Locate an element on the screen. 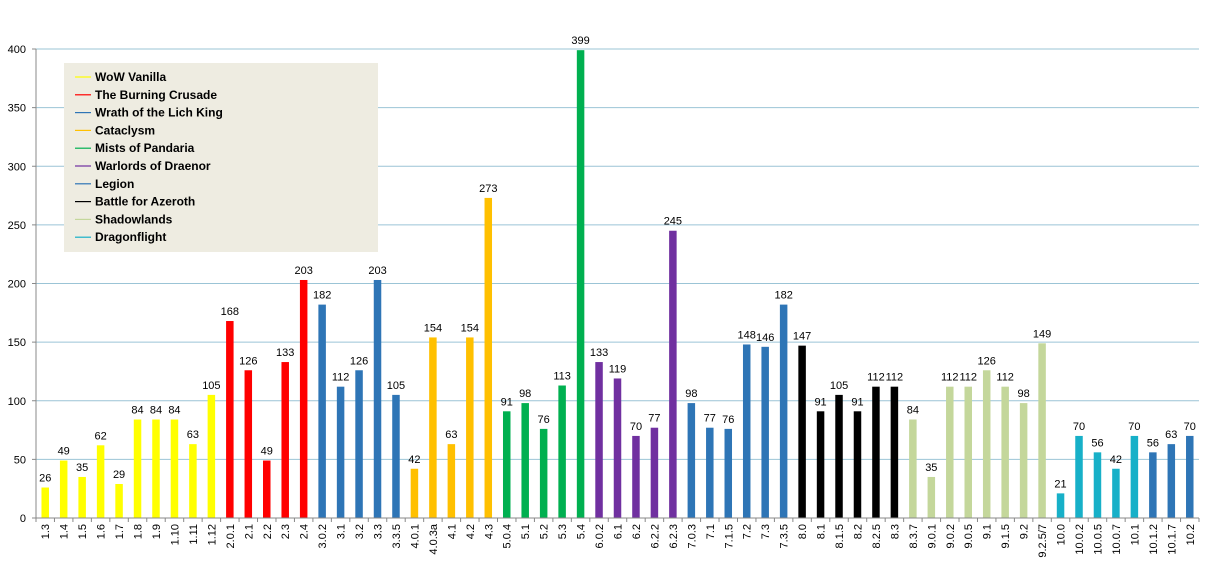  x-tick-label: 3.1 is located at coordinates (342, 531).